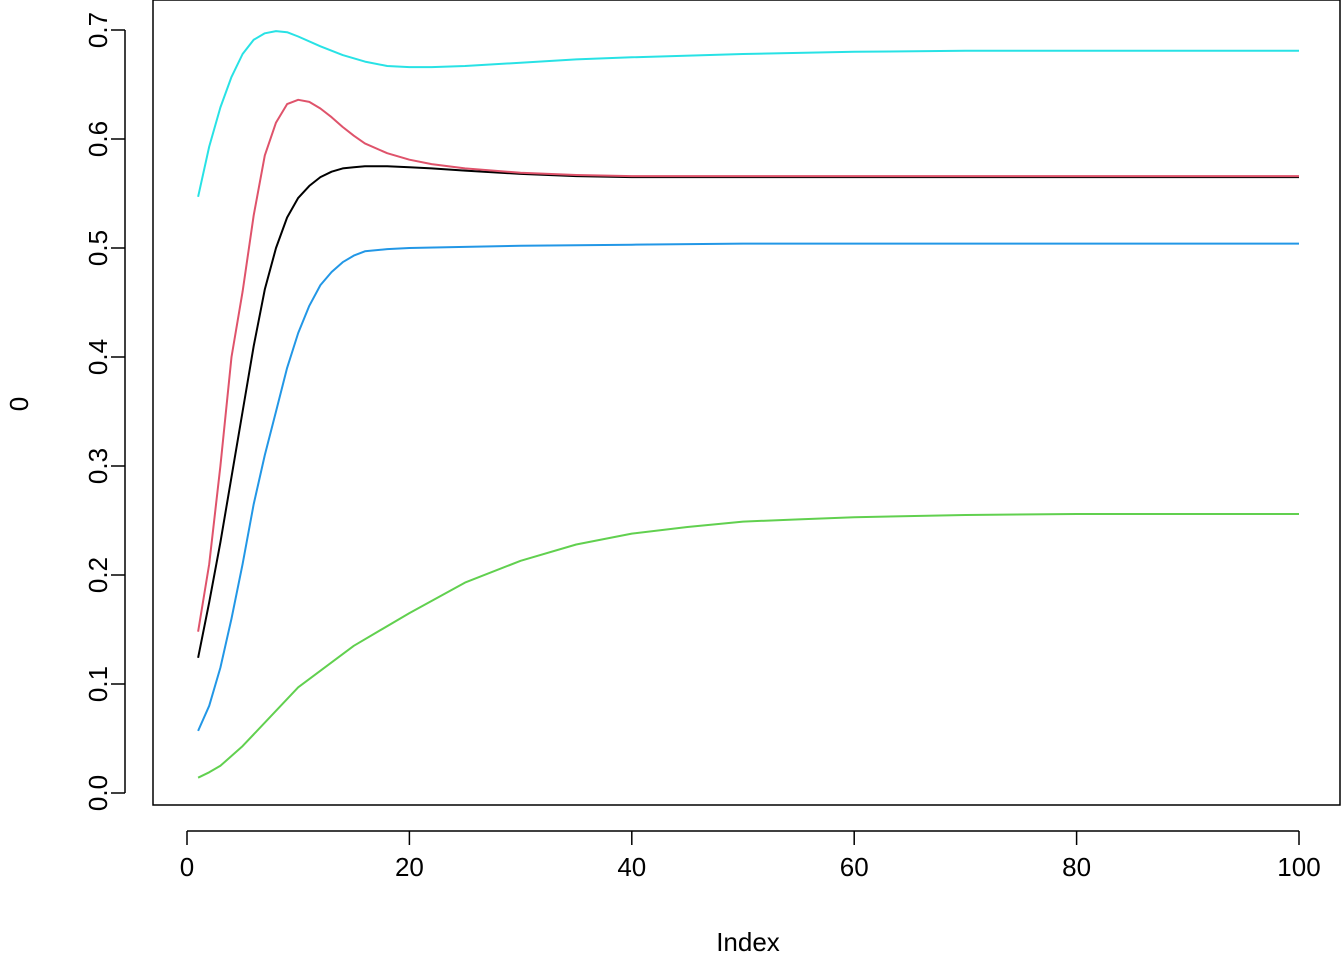  What do you see at coordinates (187, 867) in the screenshot?
I see `x-tick-label: 0` at bounding box center [187, 867].